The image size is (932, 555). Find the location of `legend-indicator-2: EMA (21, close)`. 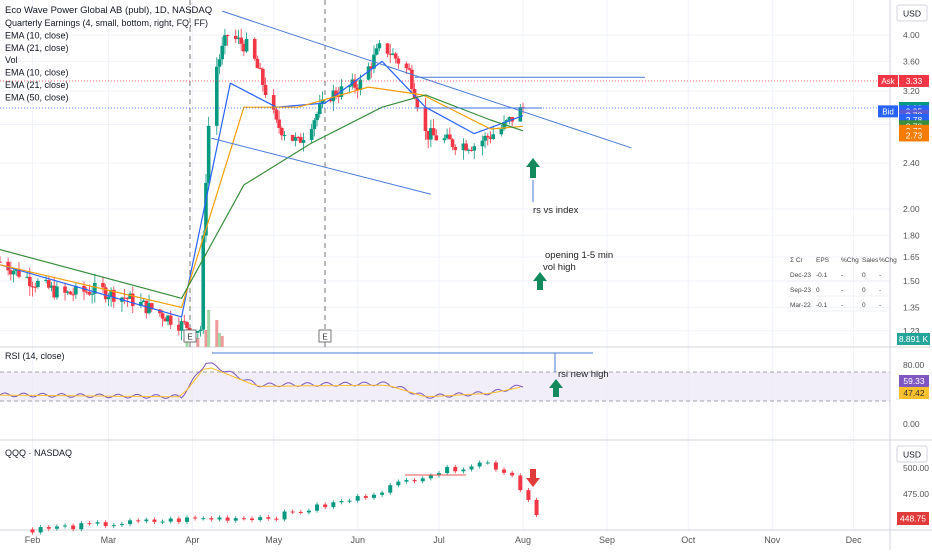

legend-indicator-2: EMA (21, close) is located at coordinates (37, 48).